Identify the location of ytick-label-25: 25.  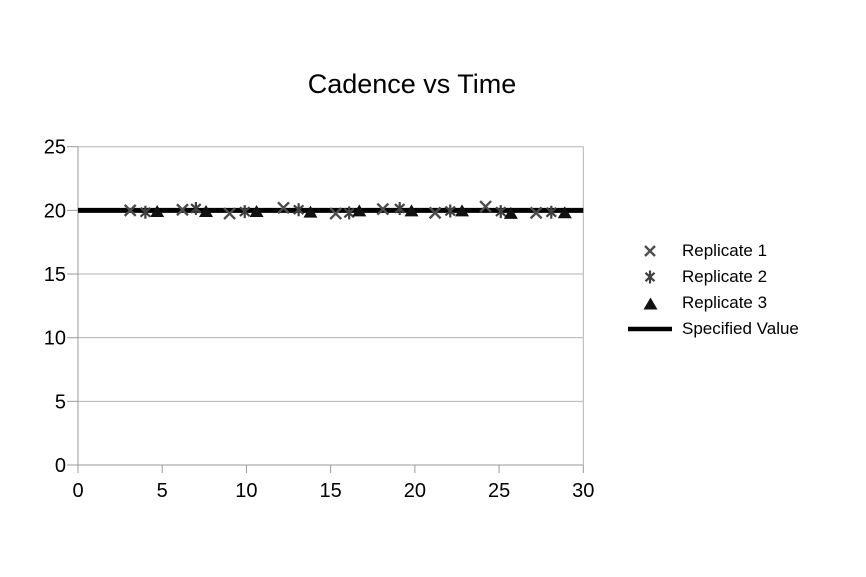
(55, 148).